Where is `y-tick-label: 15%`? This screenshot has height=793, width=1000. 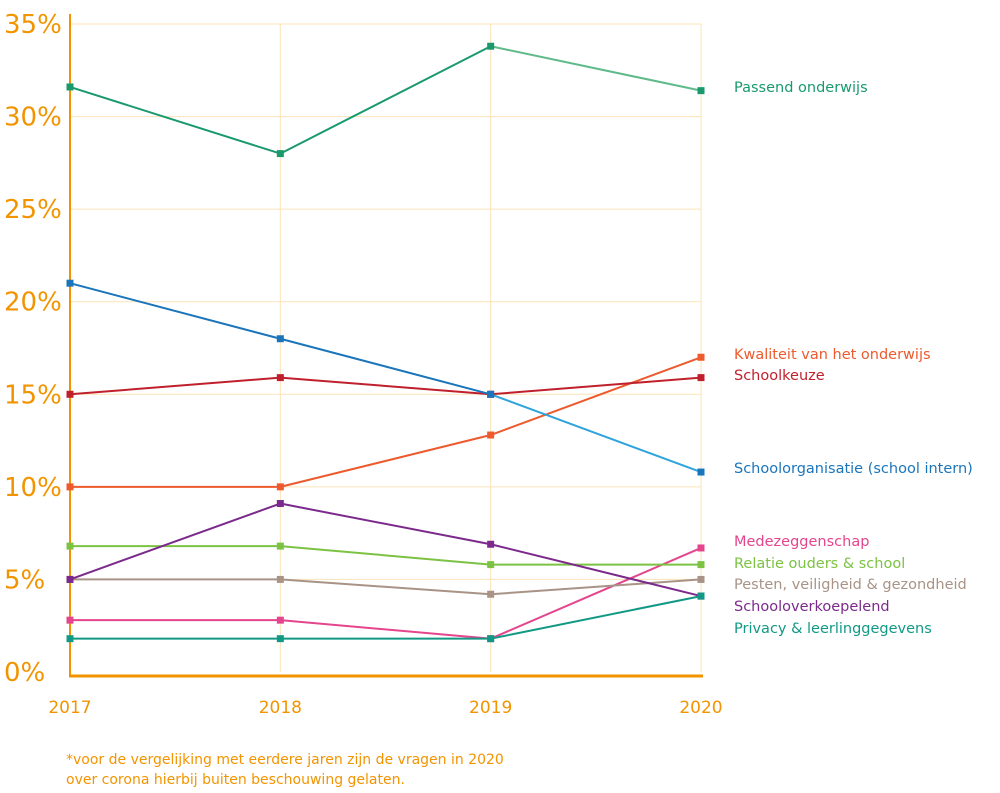 y-tick-label: 15% is located at coordinates (33, 395).